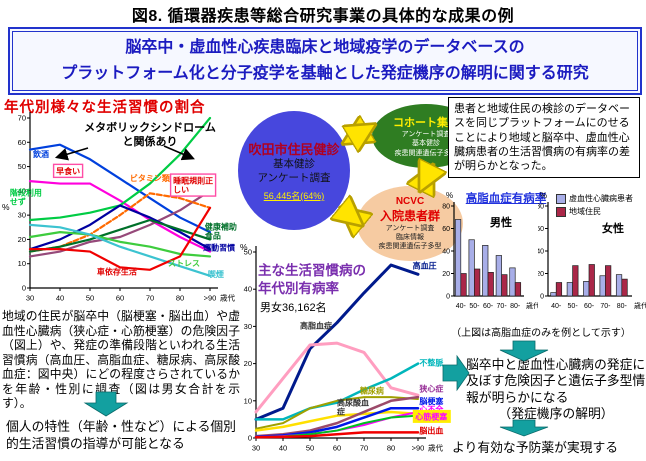 The image size is (646, 461). Describe the element at coordinates (488, 306) in the screenshot. I see `svg-text: 60-` at that location.